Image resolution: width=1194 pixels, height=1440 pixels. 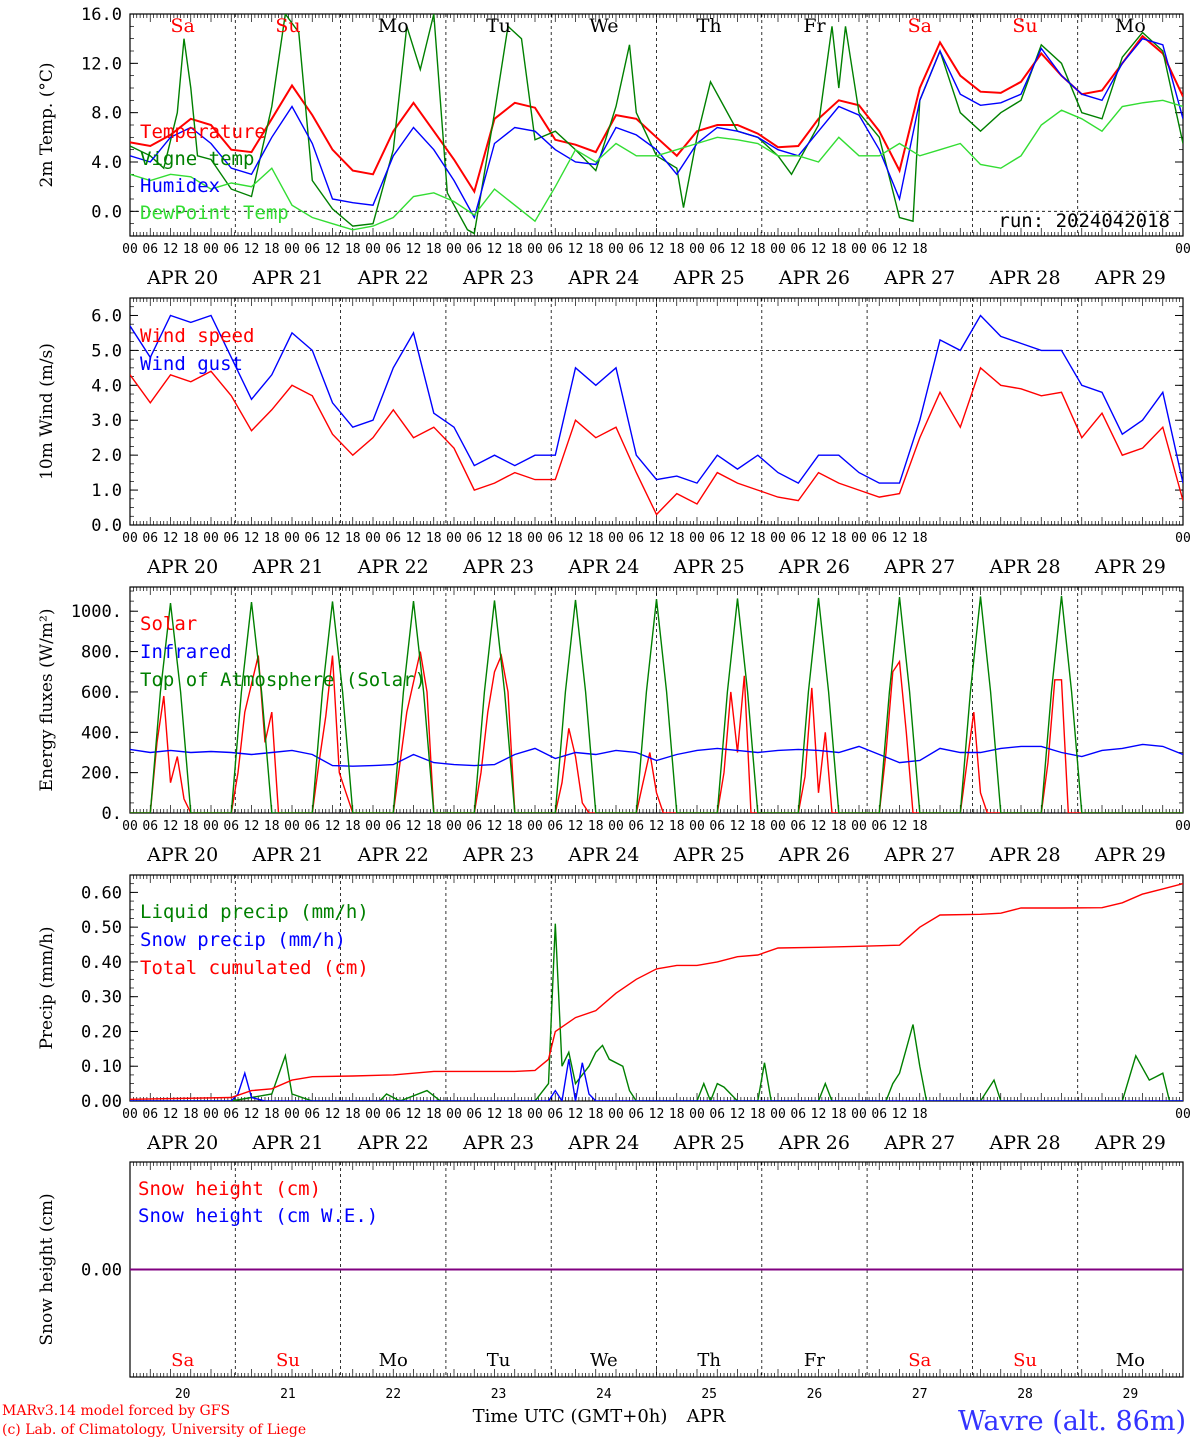 What do you see at coordinates (47, 700) in the screenshot?
I see `y-axis-label: Energy fluxes (W/m²)` at bounding box center [47, 700].